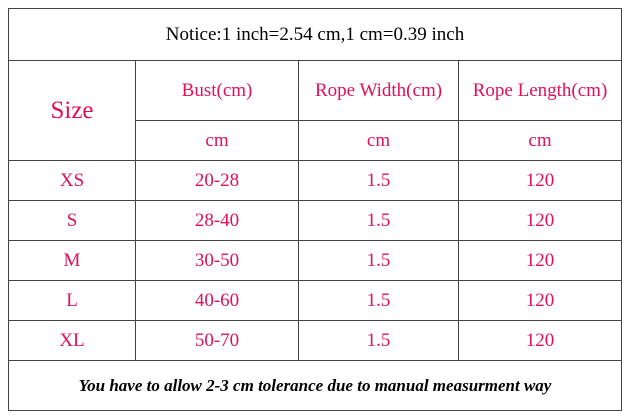  What do you see at coordinates (217, 340) in the screenshot?
I see `value-cell: 50-70` at bounding box center [217, 340].